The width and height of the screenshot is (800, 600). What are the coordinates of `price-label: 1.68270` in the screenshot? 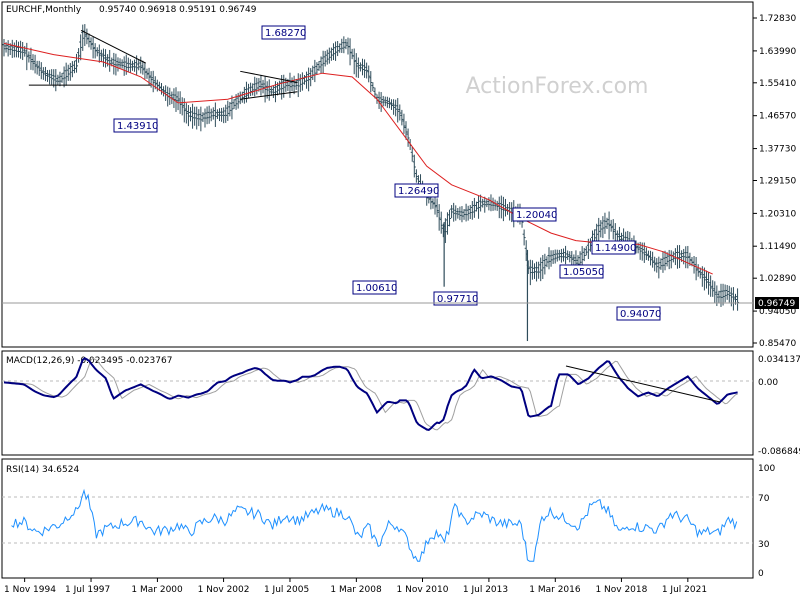 It's located at (285, 33).